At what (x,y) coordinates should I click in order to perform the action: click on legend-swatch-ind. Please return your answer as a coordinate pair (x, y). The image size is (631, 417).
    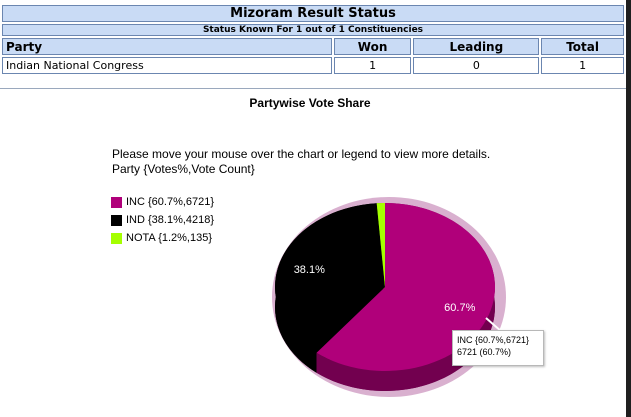
    Looking at the image, I should click on (116, 220).